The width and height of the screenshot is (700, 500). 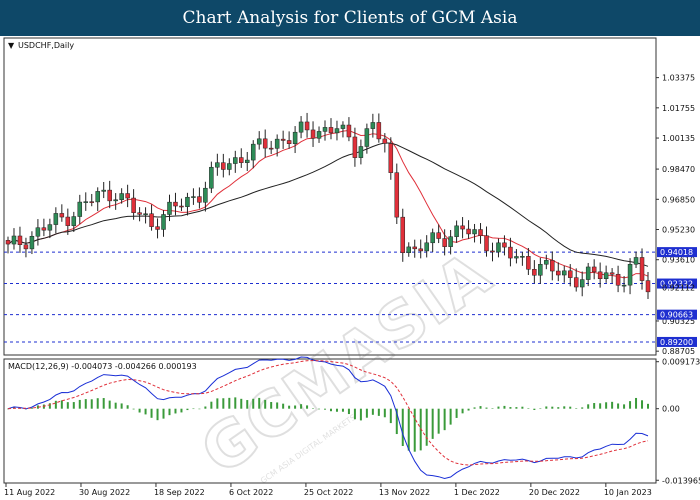 I want to click on price-tick-label: 1.01755, so click(x=678, y=108).